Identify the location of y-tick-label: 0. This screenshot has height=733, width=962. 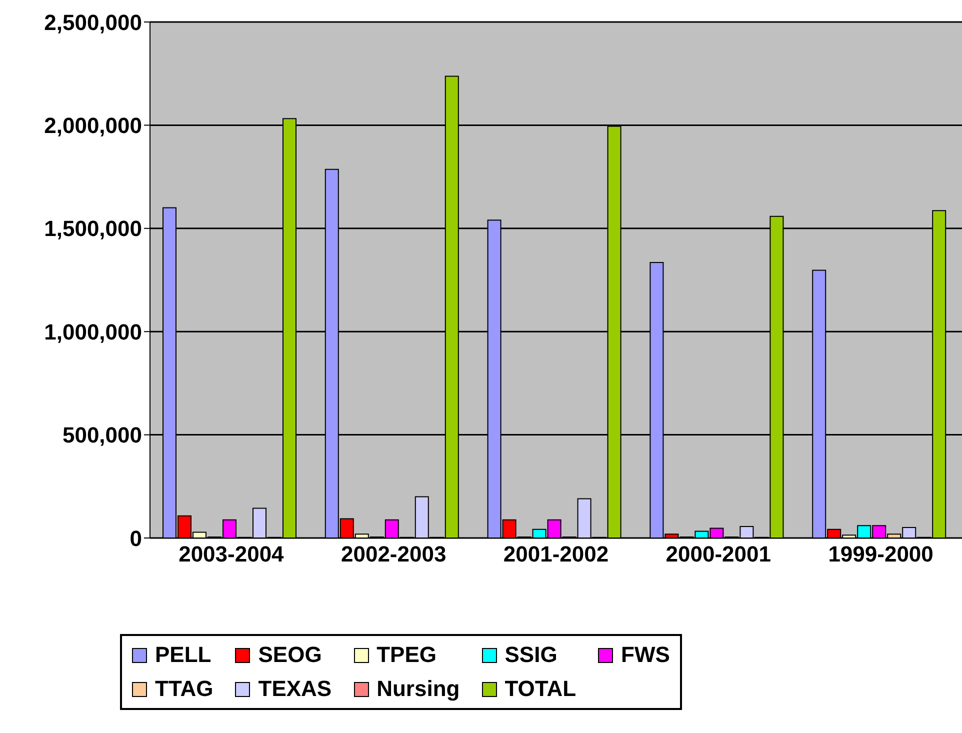
(136, 538).